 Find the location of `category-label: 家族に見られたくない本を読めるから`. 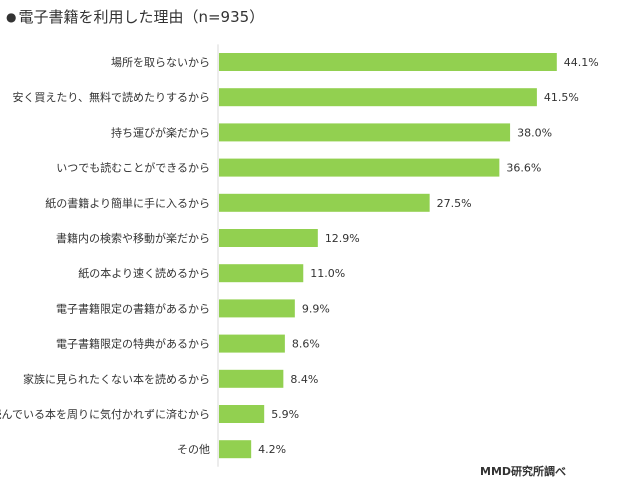

category-label: 家族に見られたくない本を読めるから is located at coordinates (116, 379).